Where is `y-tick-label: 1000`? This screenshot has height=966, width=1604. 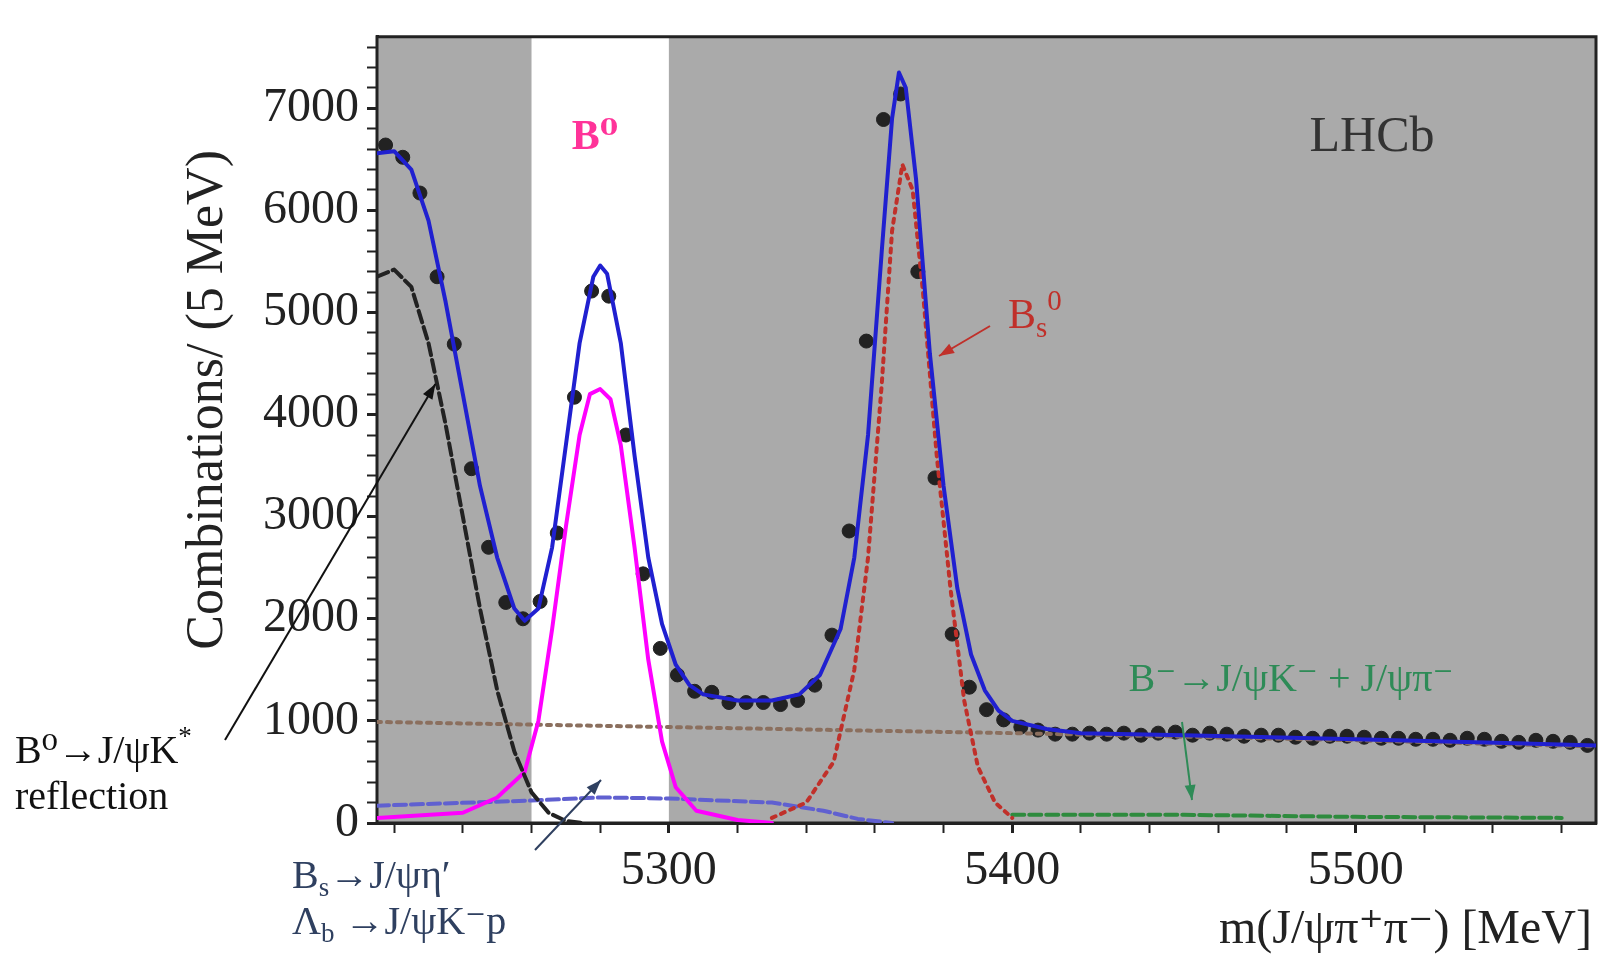
y-tick-label: 1000 is located at coordinates (311, 717).